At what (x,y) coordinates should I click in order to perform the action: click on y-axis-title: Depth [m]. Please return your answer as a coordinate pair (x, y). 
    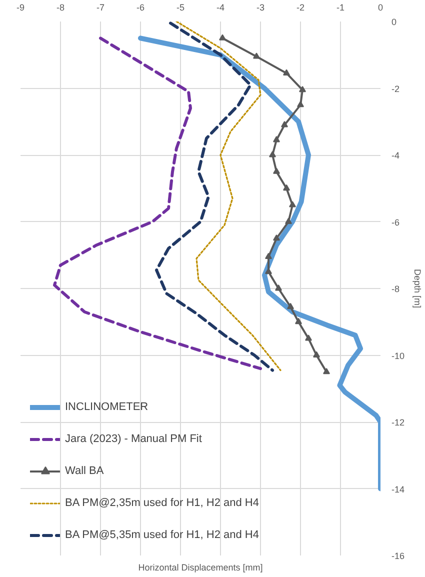
    Looking at the image, I should click on (417, 288).